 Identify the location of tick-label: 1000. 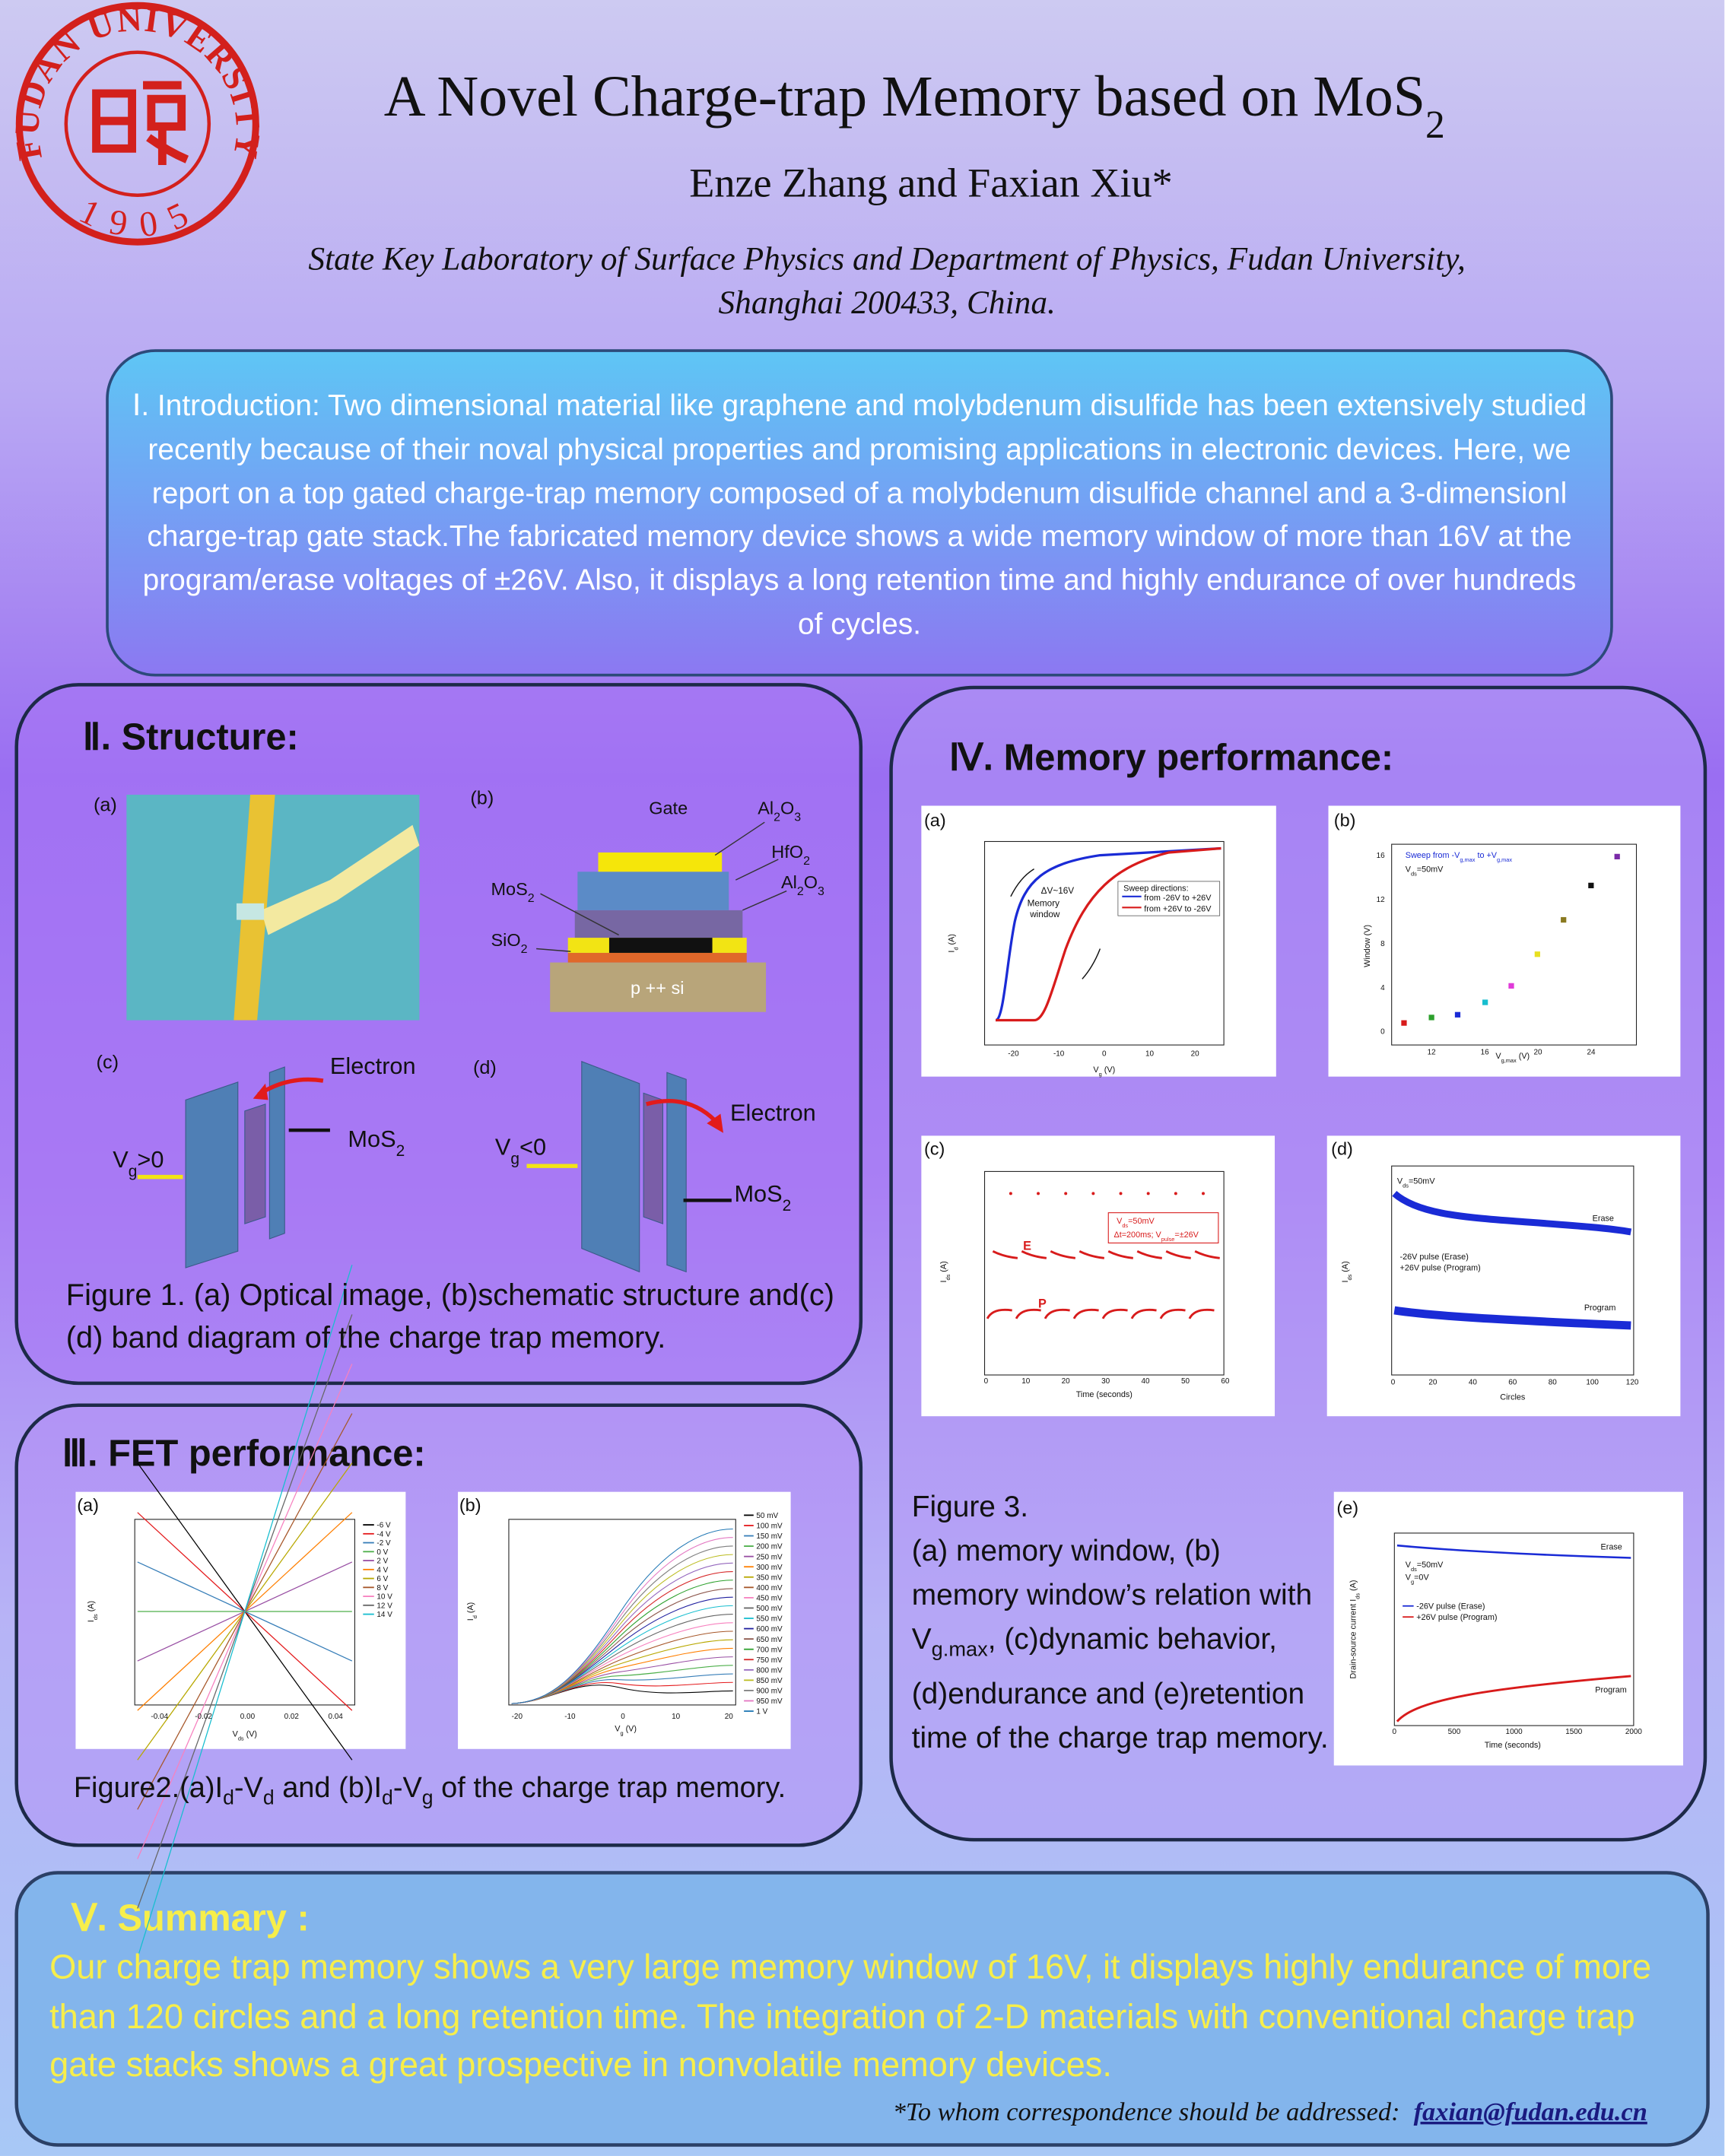
(1514, 1732).